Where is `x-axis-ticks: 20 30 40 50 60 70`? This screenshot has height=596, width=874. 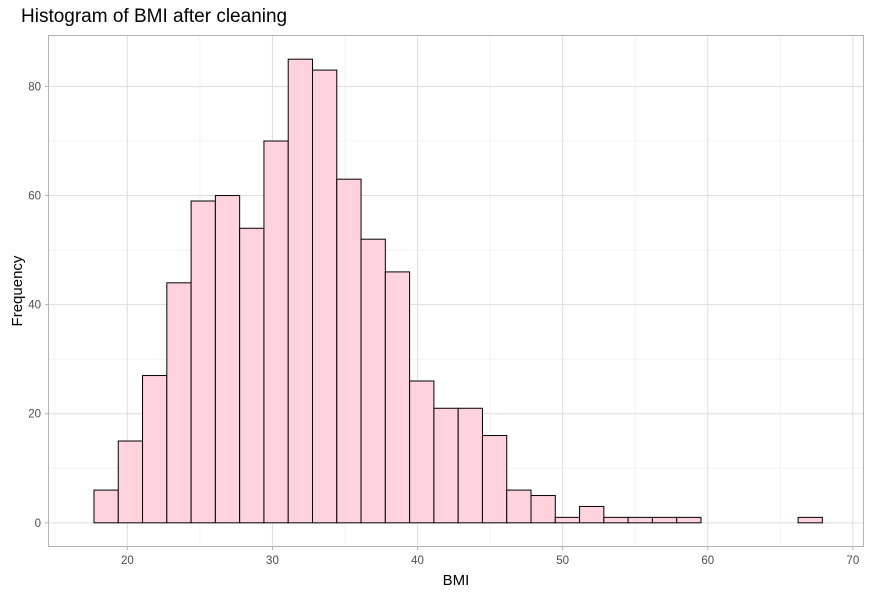
x-axis-ticks: 20 30 40 50 60 70 is located at coordinates (490, 556).